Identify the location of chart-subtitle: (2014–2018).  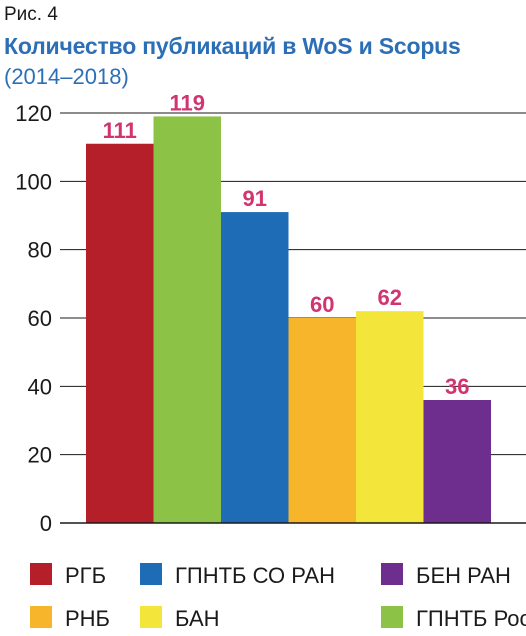
(66, 76).